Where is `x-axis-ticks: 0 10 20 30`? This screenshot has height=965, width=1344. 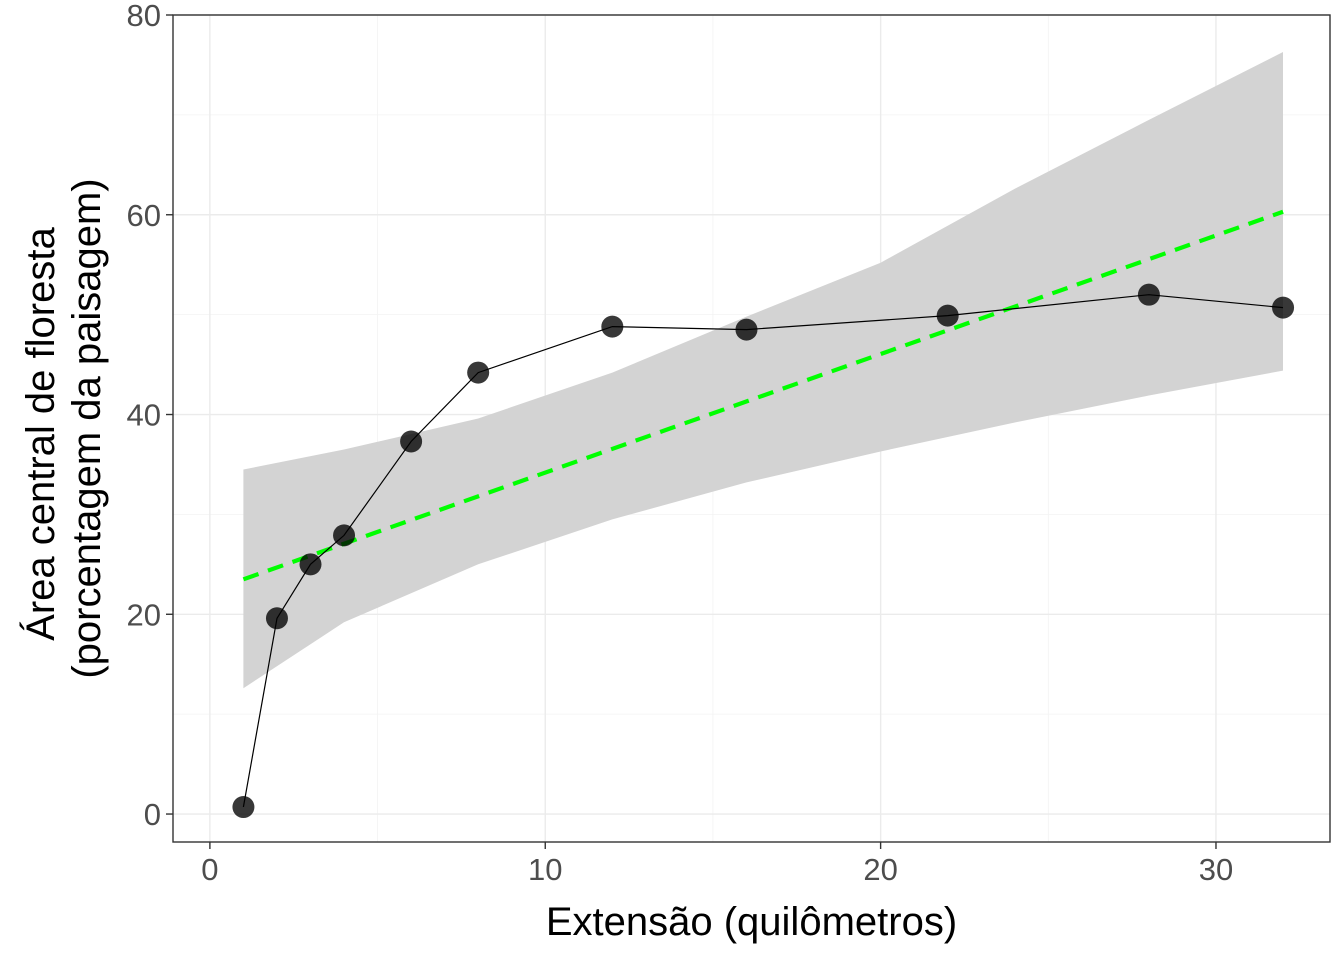 x-axis-ticks: 0 10 20 30 is located at coordinates (717, 864).